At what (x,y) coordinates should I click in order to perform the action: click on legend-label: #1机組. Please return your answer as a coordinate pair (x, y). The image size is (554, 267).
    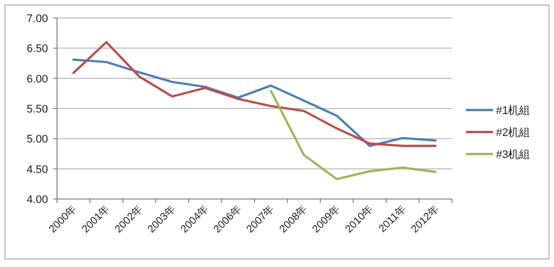
    Looking at the image, I should click on (513, 111).